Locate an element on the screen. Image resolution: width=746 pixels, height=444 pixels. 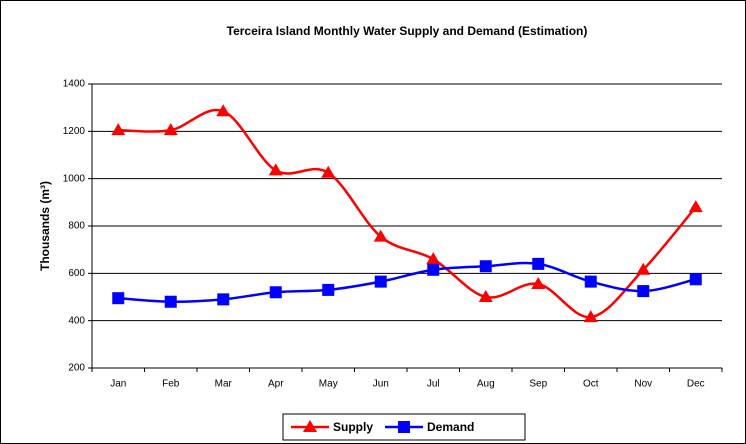
y-axis-label: Thousands (m³) is located at coordinates (45, 226).